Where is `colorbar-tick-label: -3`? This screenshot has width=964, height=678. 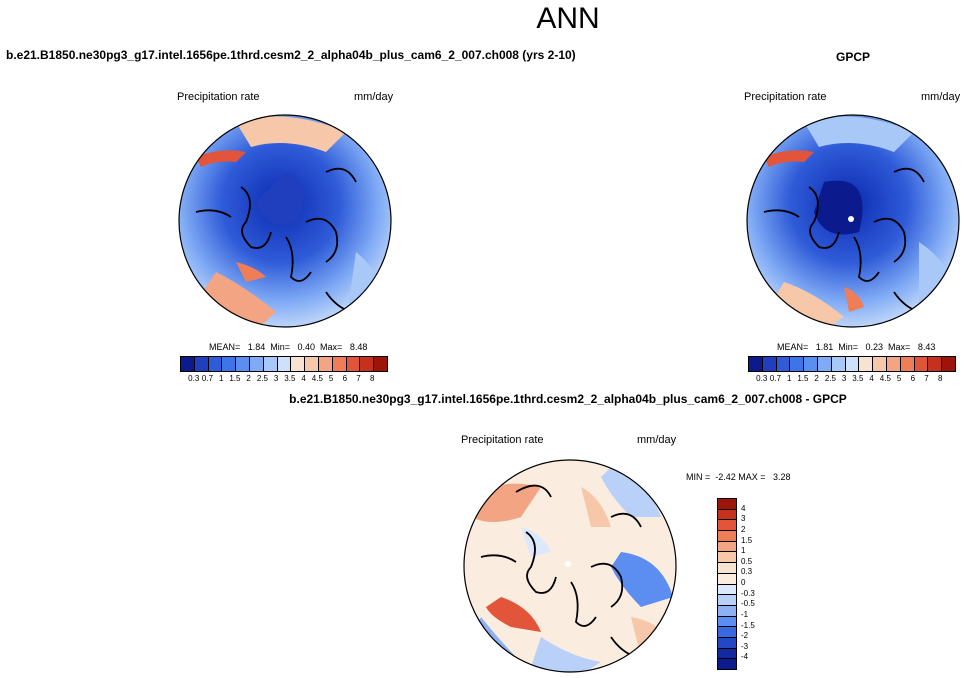
colorbar-tick-label: -3 is located at coordinates (745, 646).